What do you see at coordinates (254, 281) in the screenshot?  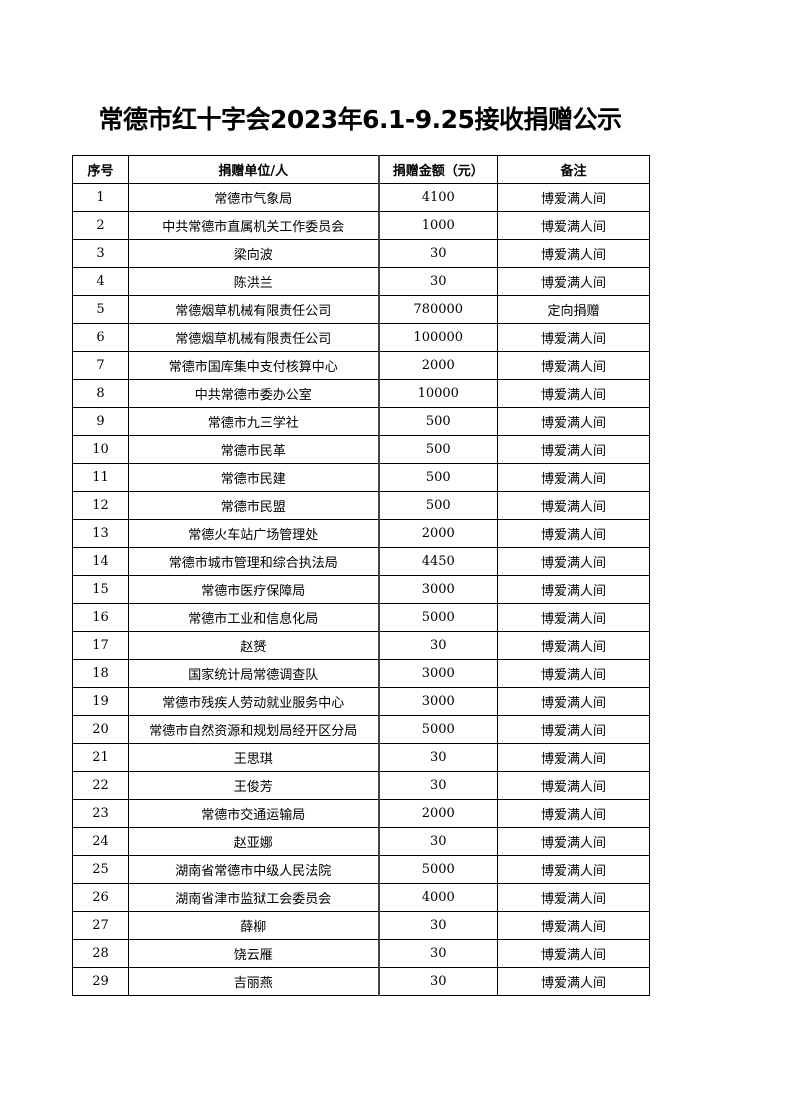 I see `cell-donor: 陈洪兰` at bounding box center [254, 281].